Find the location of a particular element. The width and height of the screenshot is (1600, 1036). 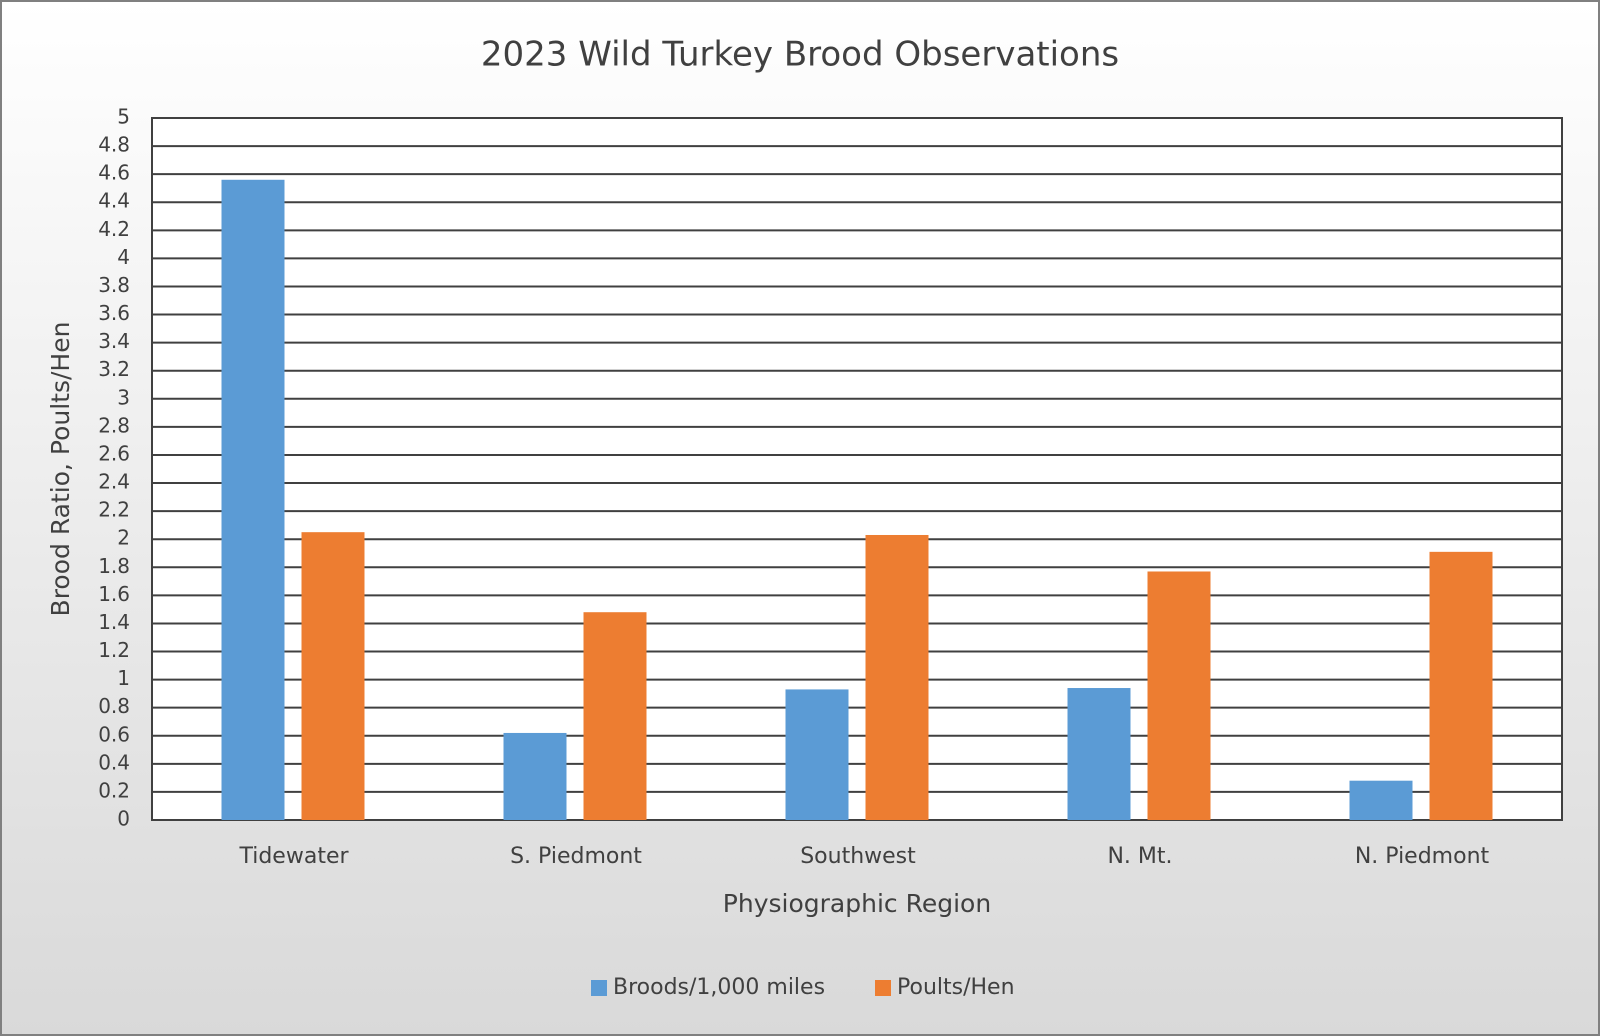

y-tick-label: 0.4 is located at coordinates (114, 762).